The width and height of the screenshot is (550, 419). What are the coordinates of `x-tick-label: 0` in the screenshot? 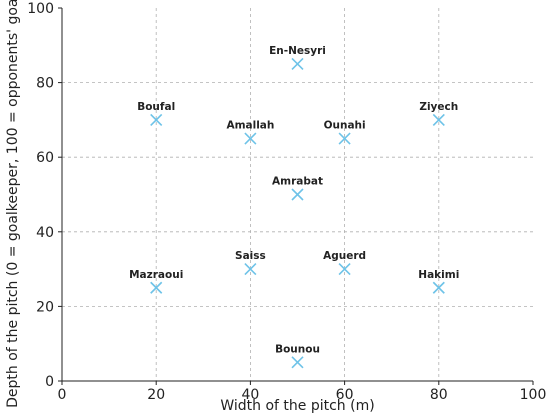 It's located at (62, 395).